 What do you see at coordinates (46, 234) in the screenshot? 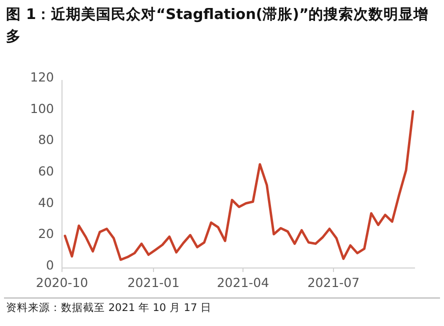
I see `y-tick-label: 20` at bounding box center [46, 234].